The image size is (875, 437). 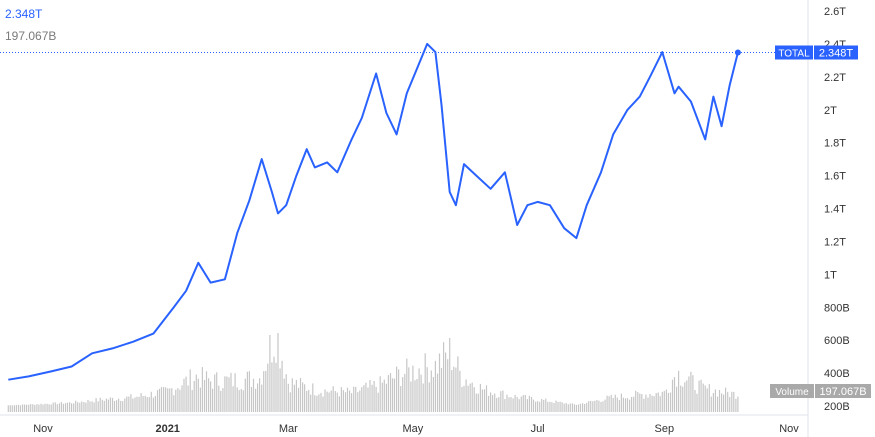 What do you see at coordinates (835, 242) in the screenshot?
I see `y-tick-label: 1.2T` at bounding box center [835, 242].